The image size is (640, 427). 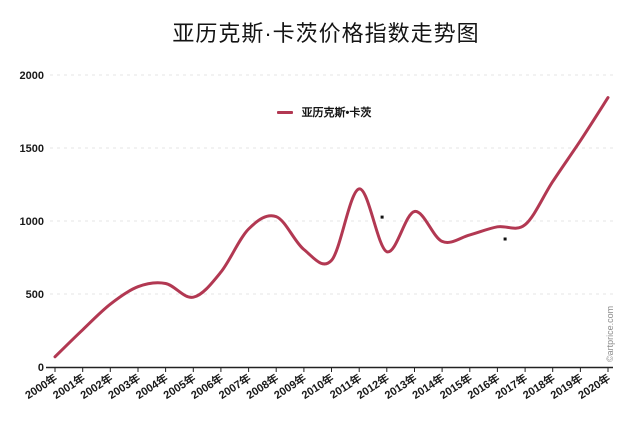 What do you see at coordinates (326, 33) in the screenshot?
I see `chart-title: 亚历克斯·卡茨价格指数走势图` at bounding box center [326, 33].